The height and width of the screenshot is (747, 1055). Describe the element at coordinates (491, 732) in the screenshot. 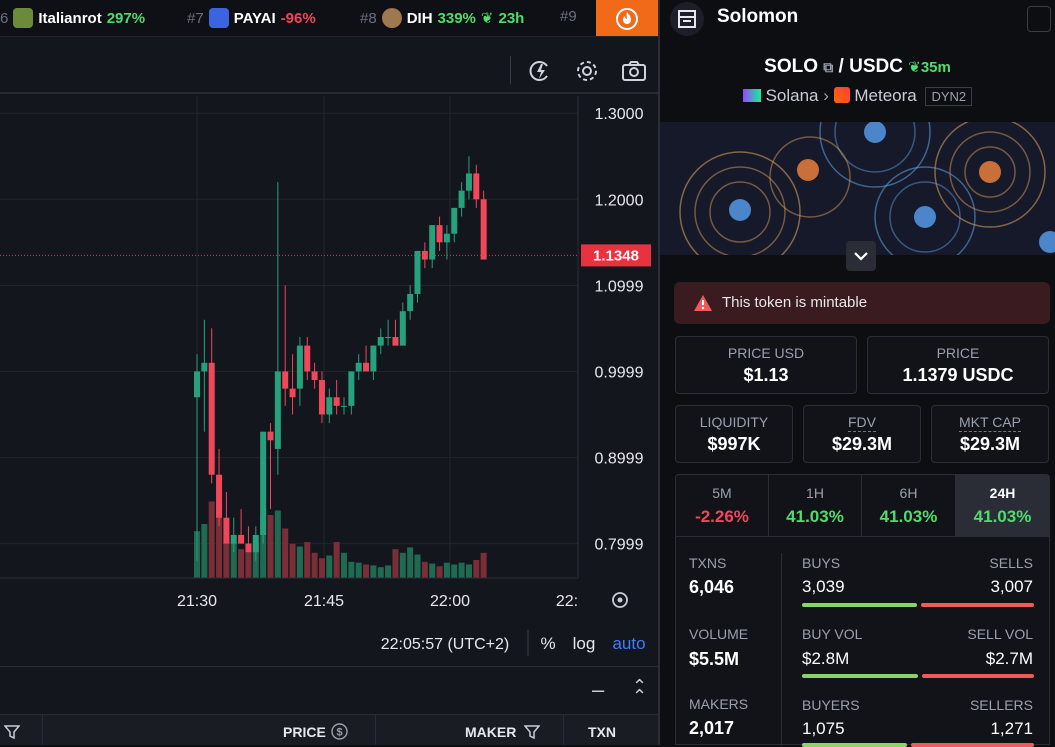

I see `maker-column-header: MAKER` at that location.